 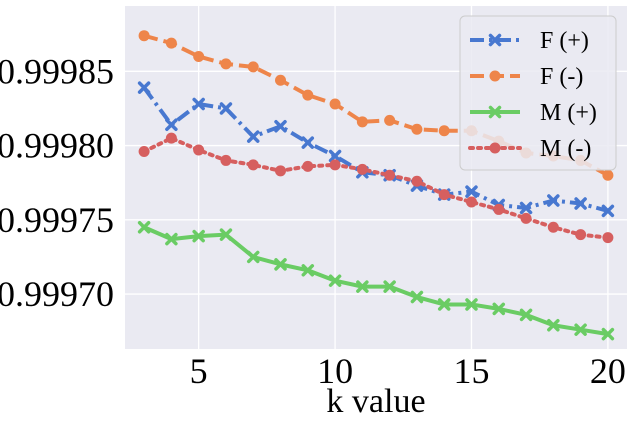 What do you see at coordinates (564, 41) in the screenshot?
I see `legend-label: F (+)` at bounding box center [564, 41].